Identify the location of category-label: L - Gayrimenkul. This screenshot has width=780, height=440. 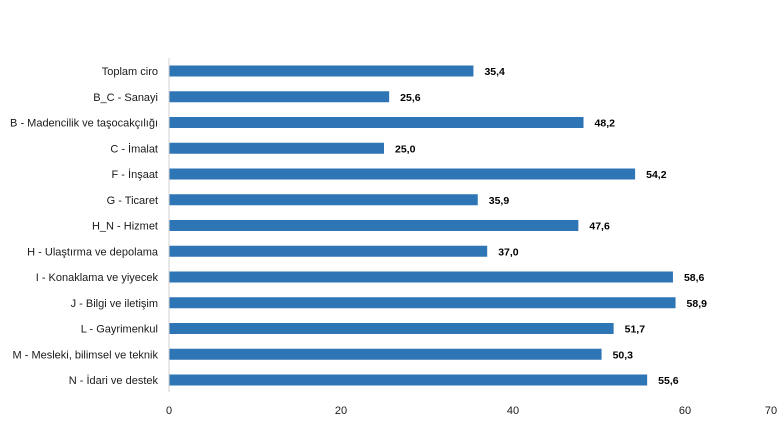
(119, 330).